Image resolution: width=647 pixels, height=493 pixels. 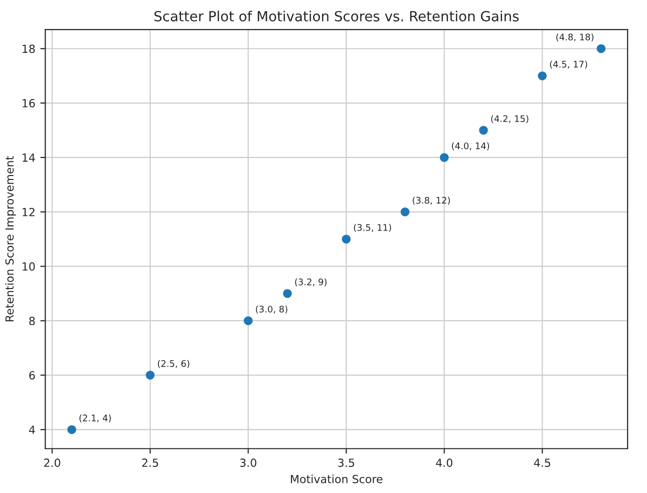 What do you see at coordinates (28, 103) in the screenshot?
I see `y-tick-label: 16` at bounding box center [28, 103].